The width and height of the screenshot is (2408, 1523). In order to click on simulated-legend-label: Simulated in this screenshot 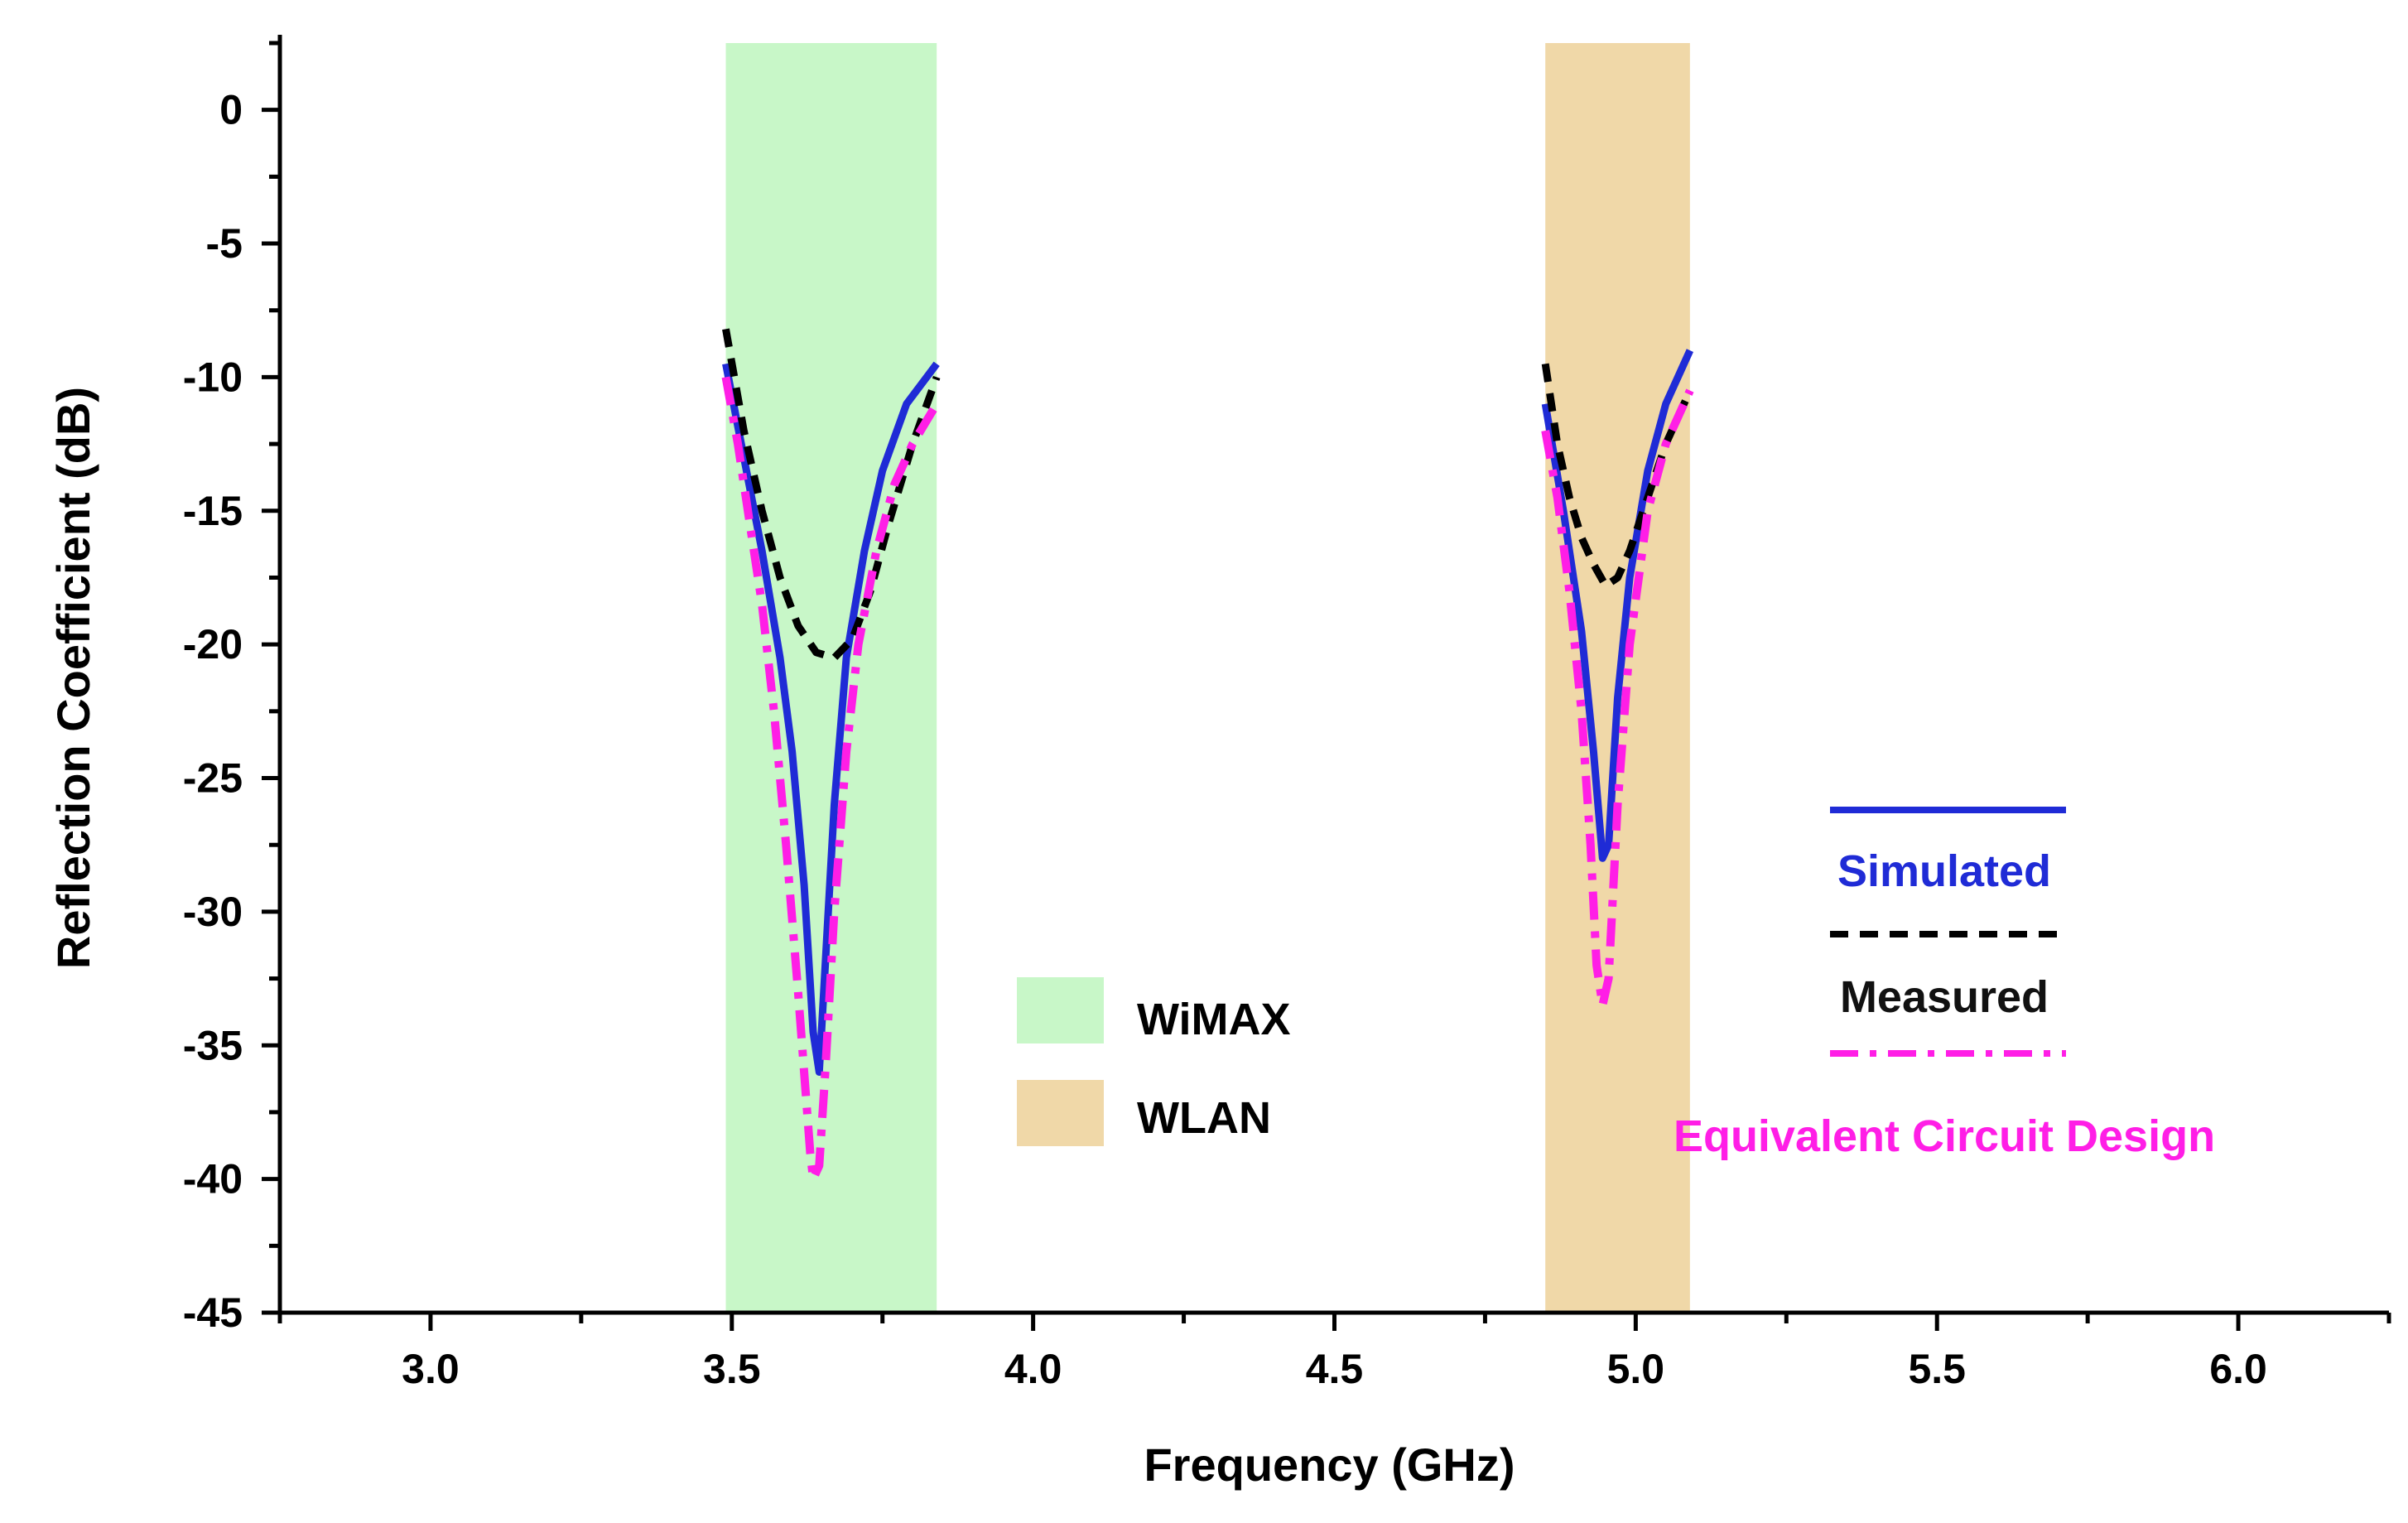, I will do `click(1944, 871)`.